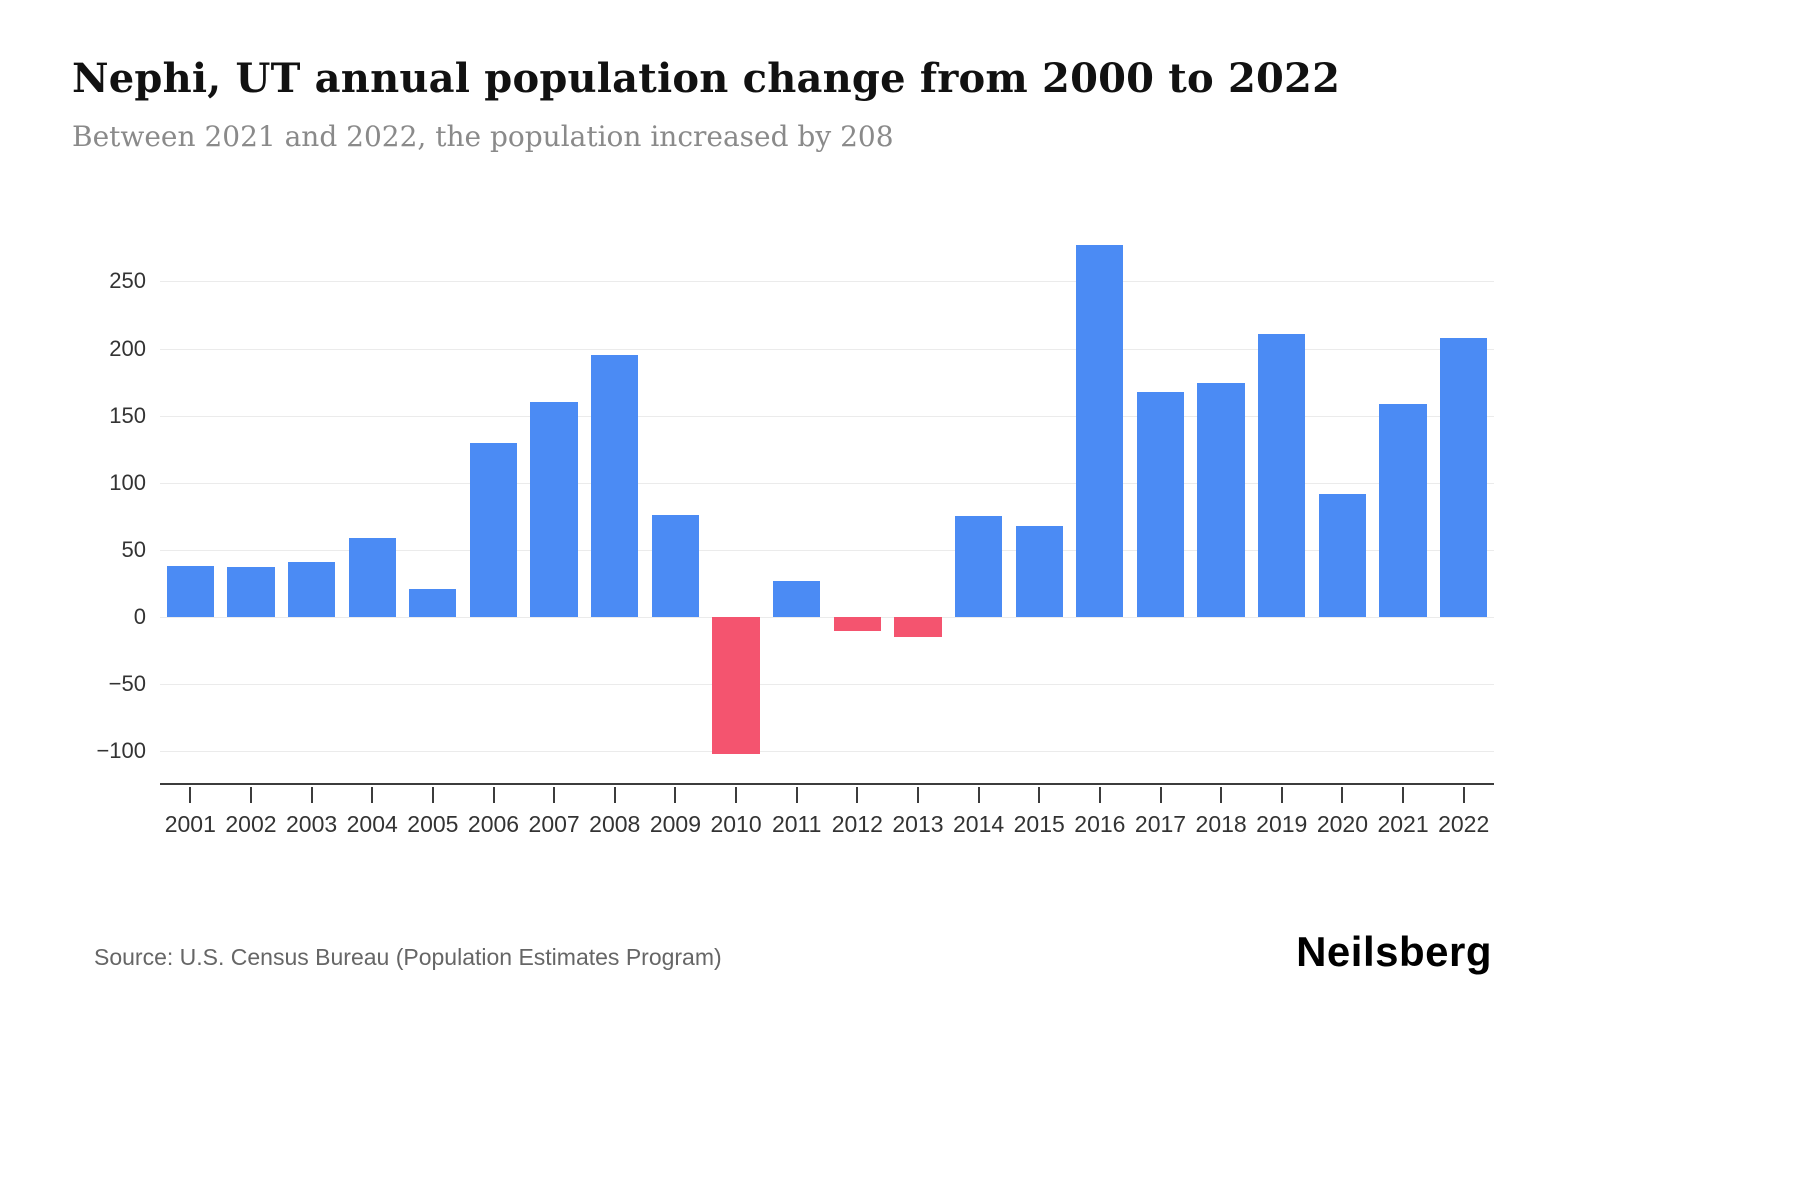 Image resolution: width=1800 pixels, height=1200 pixels. What do you see at coordinates (127, 482) in the screenshot?
I see `y-tick-label: 100` at bounding box center [127, 482].